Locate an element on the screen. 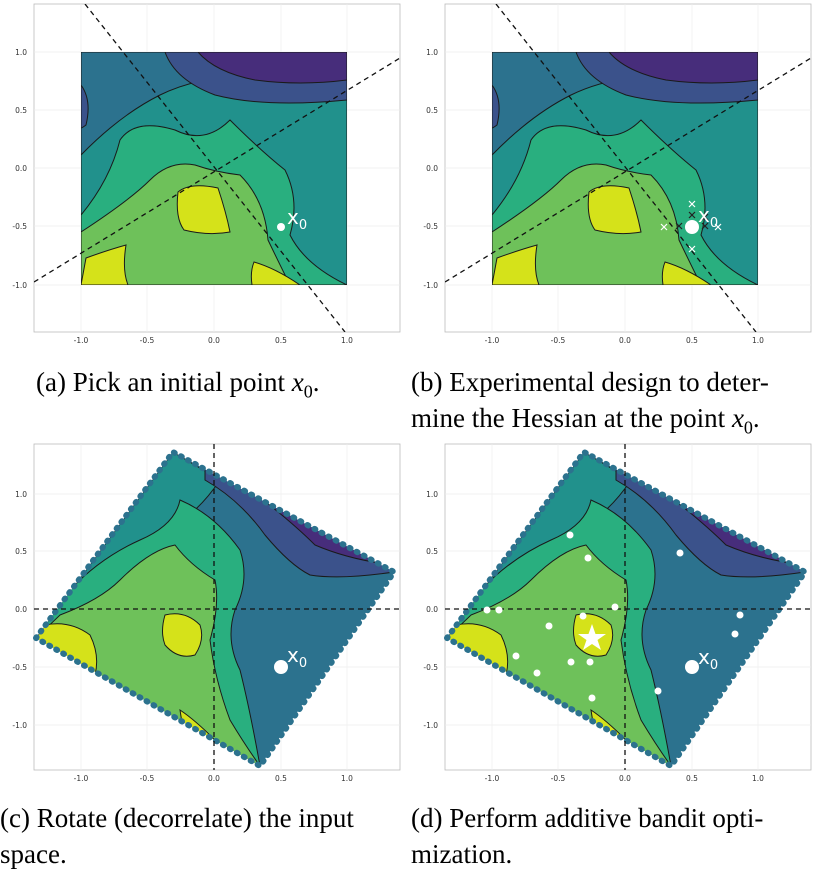 This screenshot has width=823, height=875. caption-c-line2: space. is located at coordinates (33, 854).